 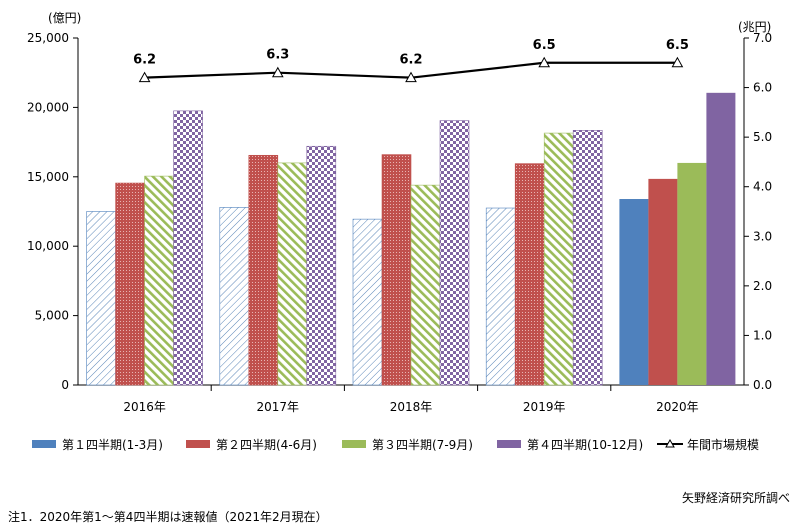 I want to click on x-tick-label: 2018年, so click(x=411, y=407).